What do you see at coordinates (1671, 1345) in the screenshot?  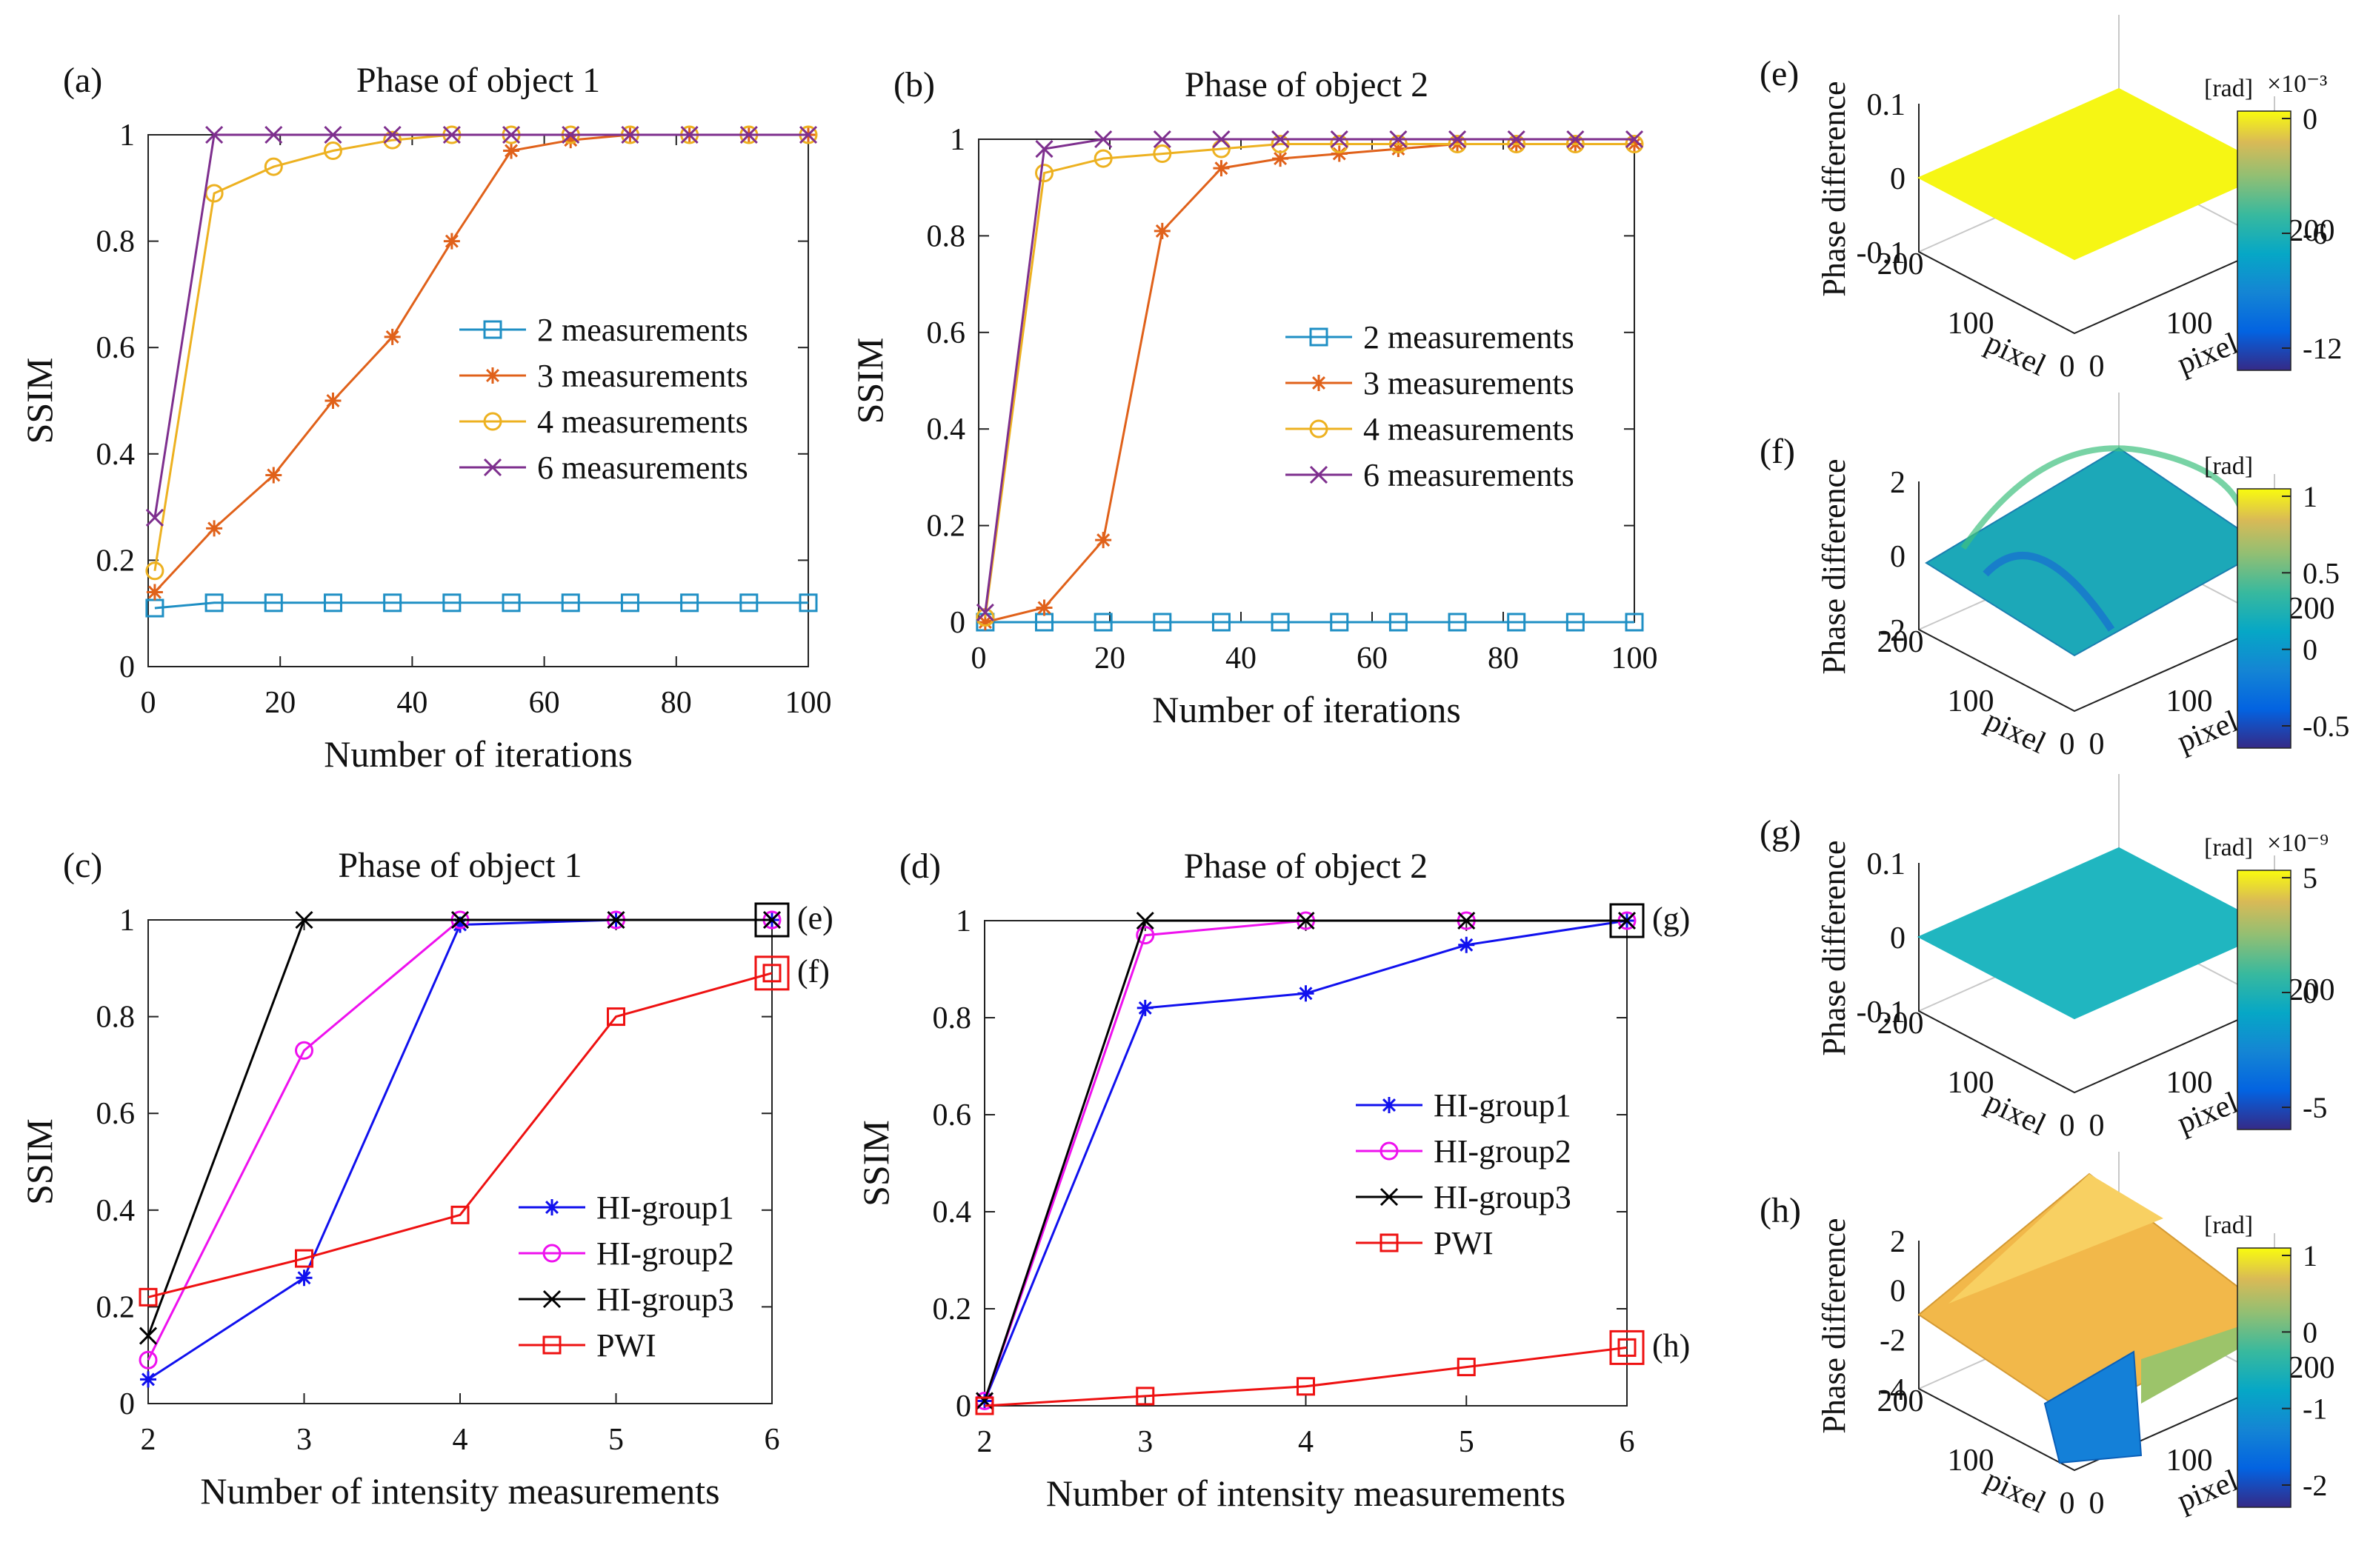 I see `callout-label: (h)` at bounding box center [1671, 1345].